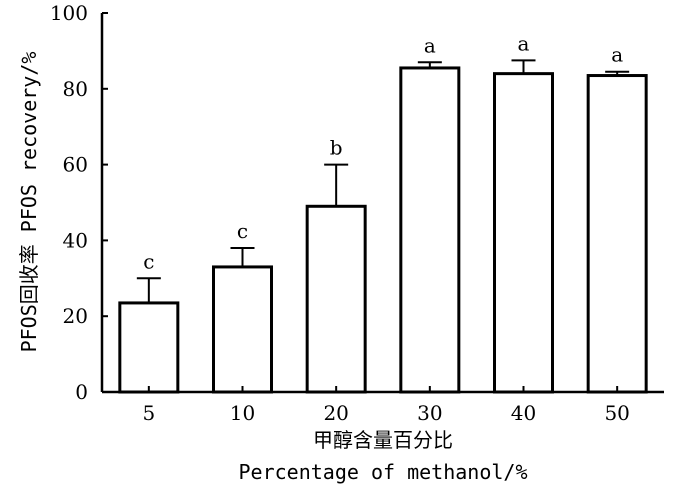 This screenshot has height=490, width=700. Describe the element at coordinates (383, 472) in the screenshot. I see `x-axis-title: Percentage of methanol/%` at that location.